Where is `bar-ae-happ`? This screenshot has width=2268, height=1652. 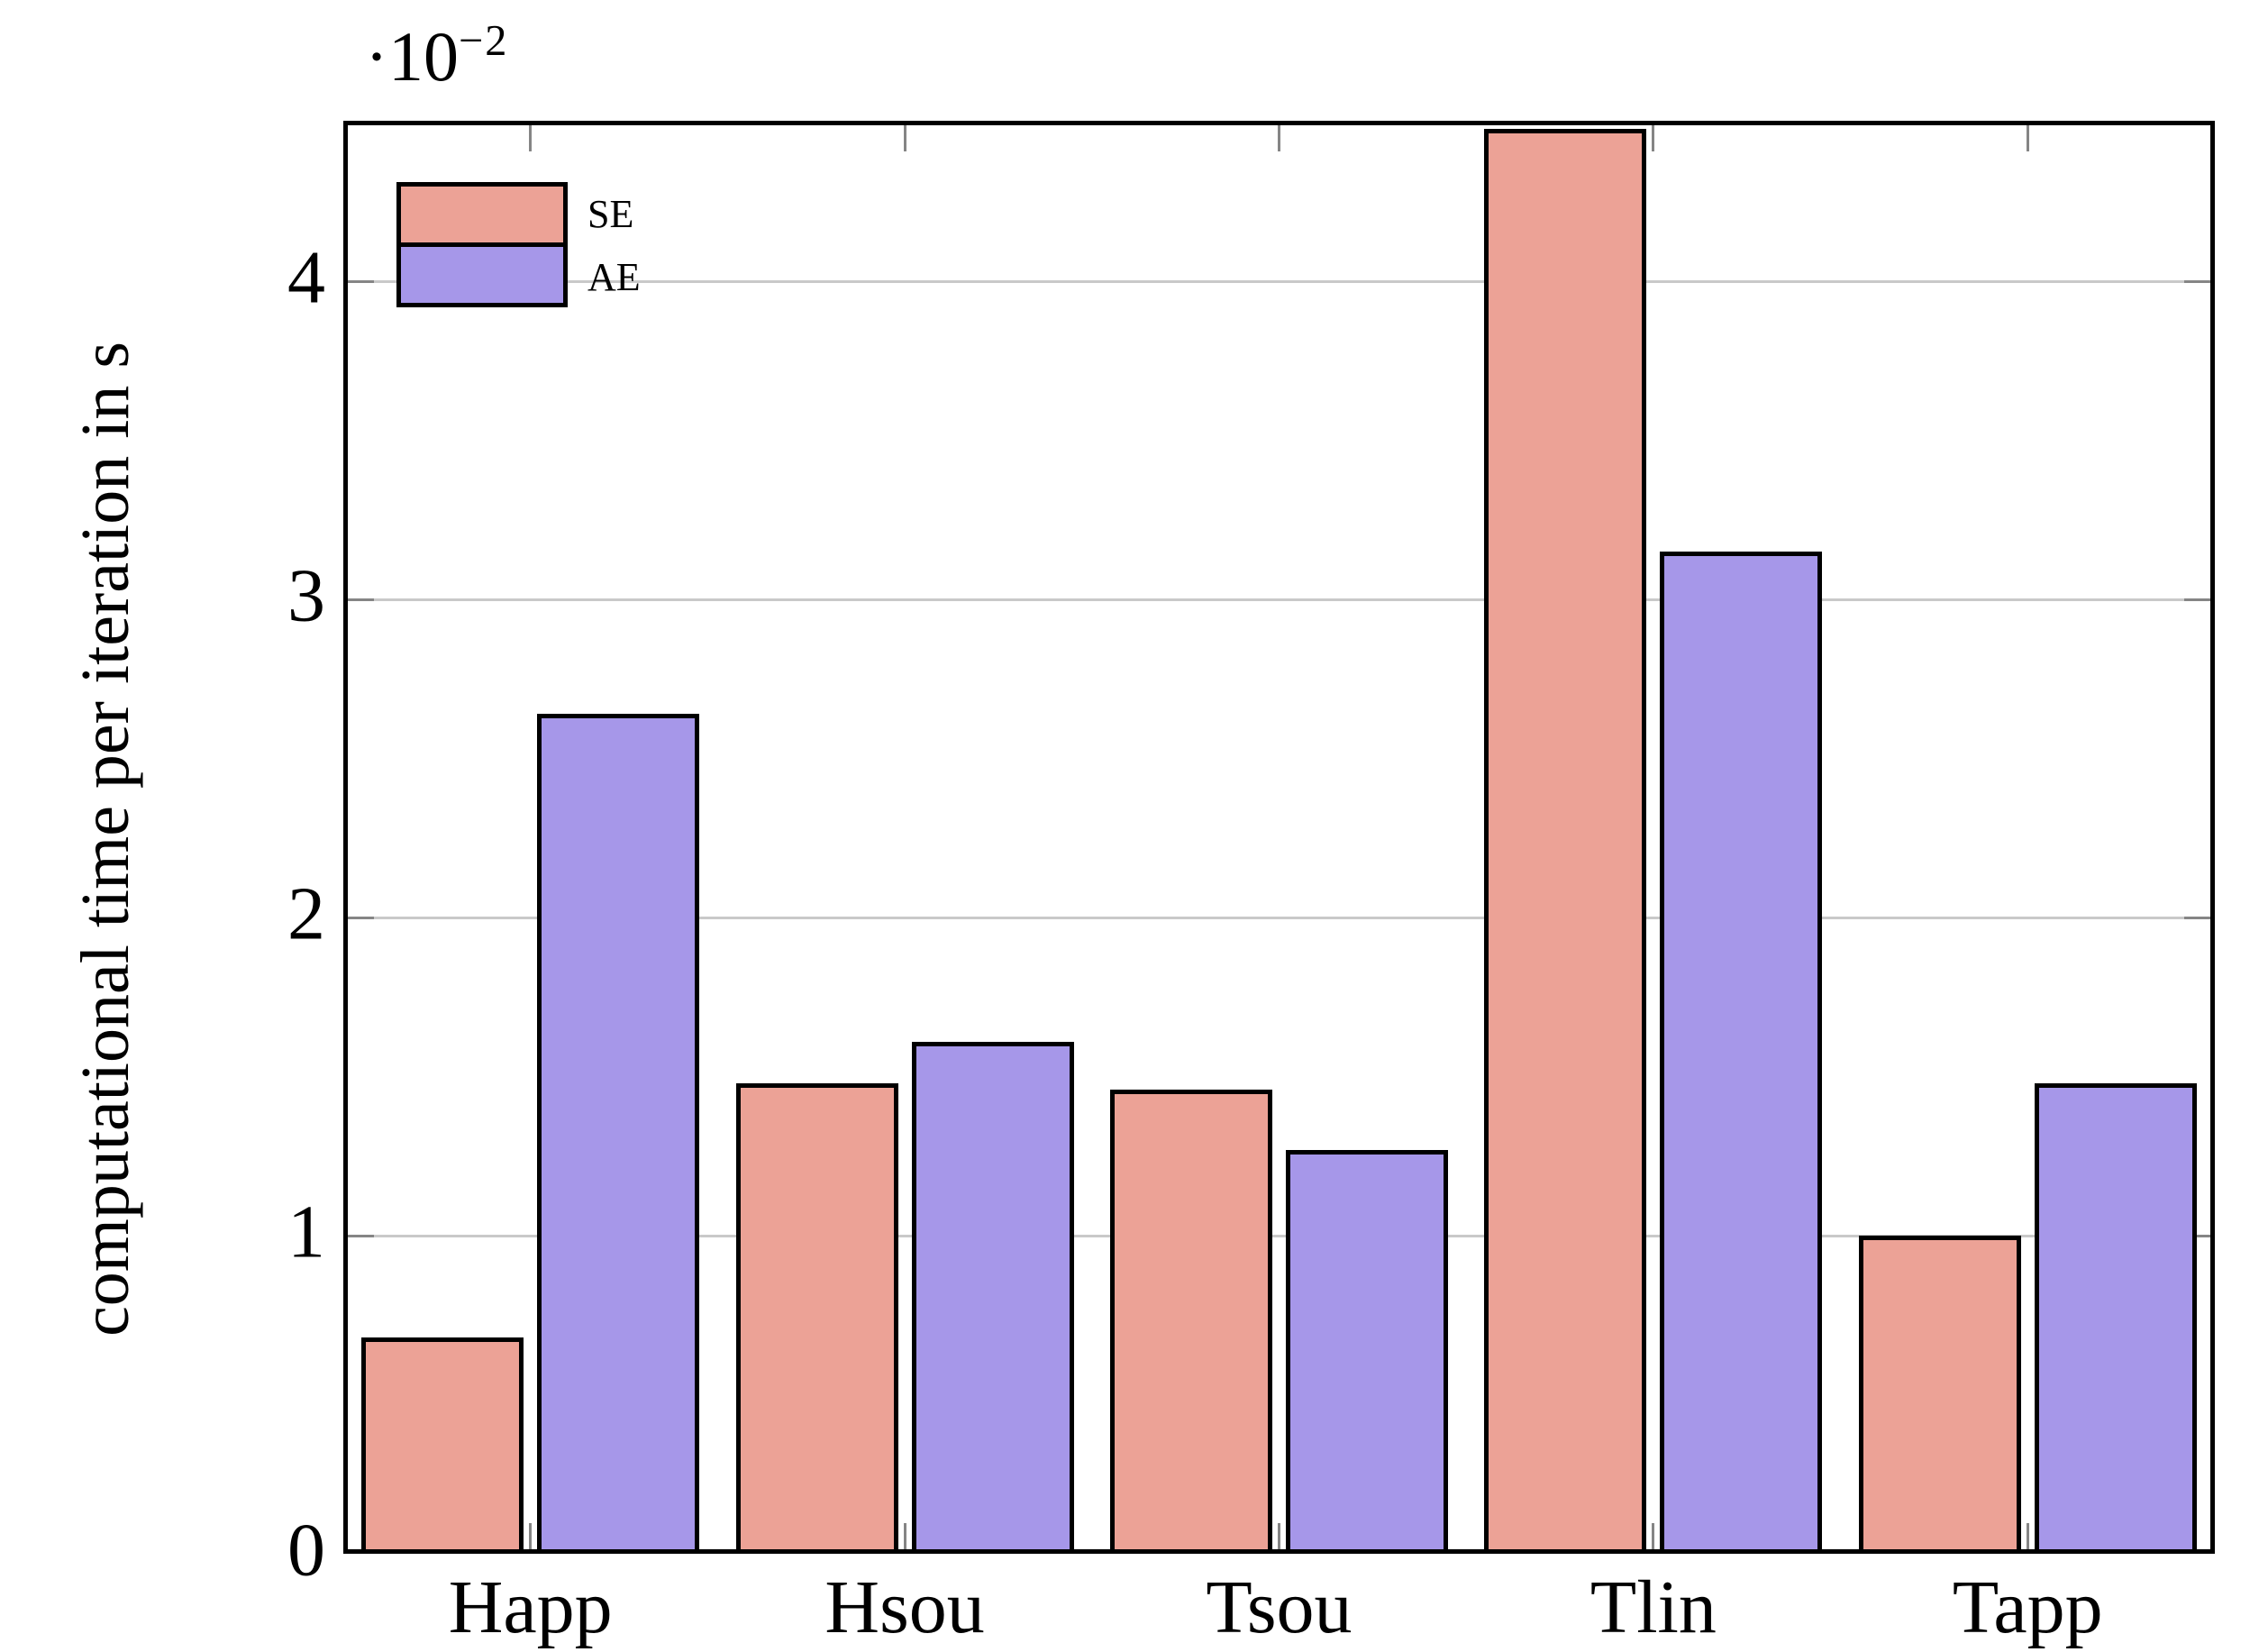 bar-ae-happ is located at coordinates (618, 1134).